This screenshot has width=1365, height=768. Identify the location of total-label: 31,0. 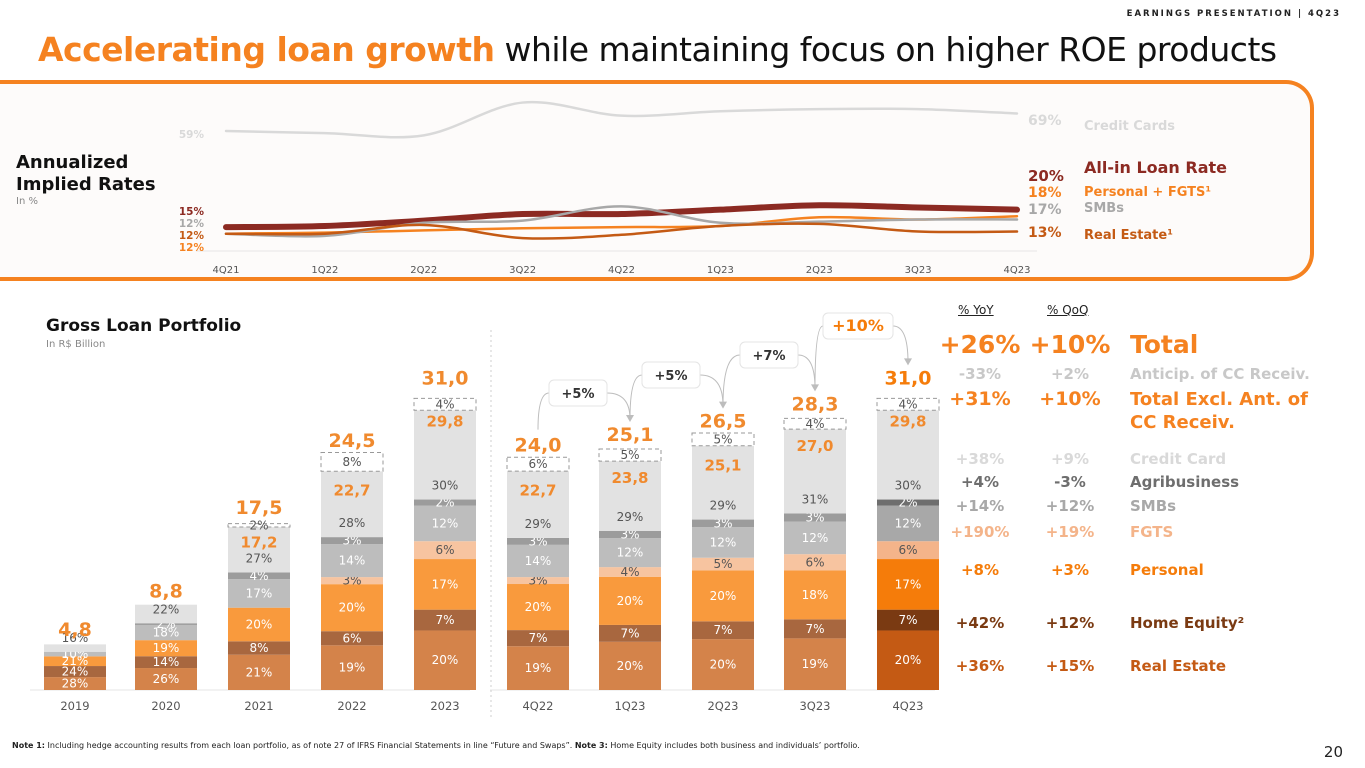
(908, 378).